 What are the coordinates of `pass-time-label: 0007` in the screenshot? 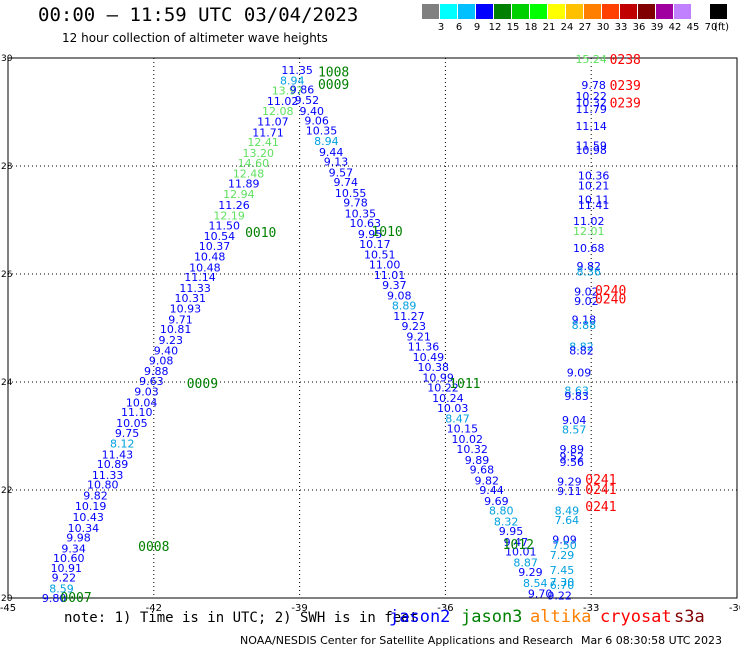 It's located at (75, 598).